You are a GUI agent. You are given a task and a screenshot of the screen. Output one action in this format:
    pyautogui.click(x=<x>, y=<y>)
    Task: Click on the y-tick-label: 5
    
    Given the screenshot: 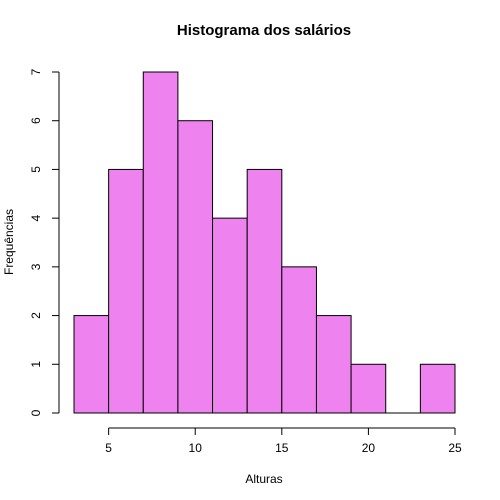 What is the action you would take?
    pyautogui.click(x=36, y=169)
    